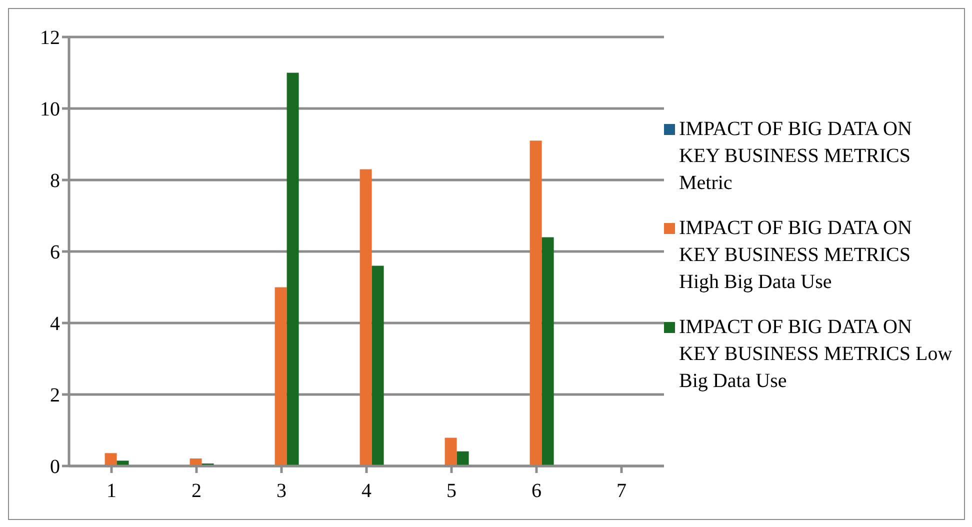  I want to click on x-tick-label: 2, so click(197, 491).